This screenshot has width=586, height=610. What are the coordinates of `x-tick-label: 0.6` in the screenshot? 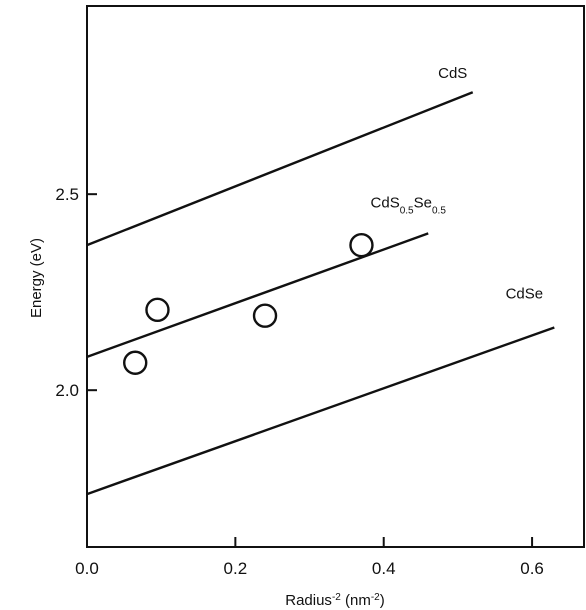 It's located at (532, 568).